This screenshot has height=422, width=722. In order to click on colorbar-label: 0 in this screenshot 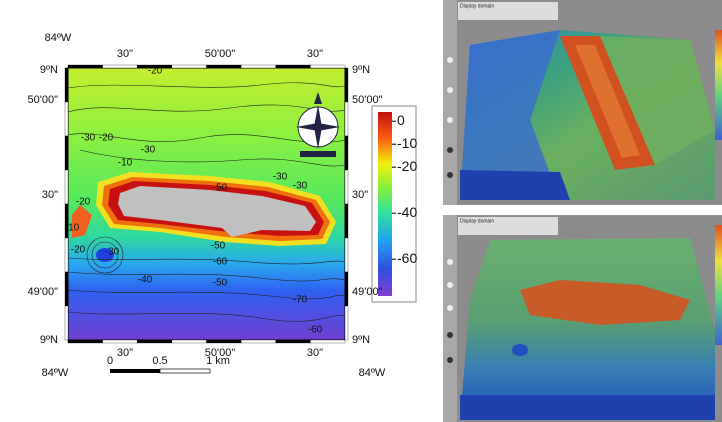, I will do `click(401, 120)`.